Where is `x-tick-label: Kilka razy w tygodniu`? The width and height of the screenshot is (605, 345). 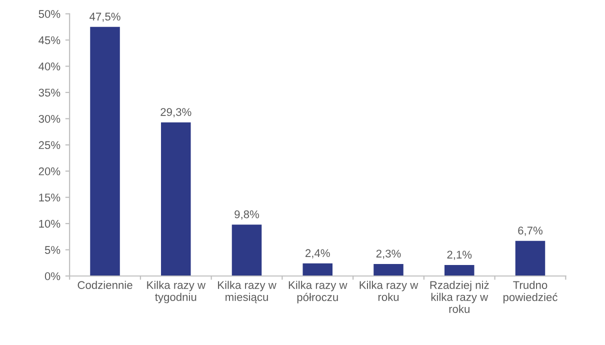 x-tick-label: Kilka razy w tygodniu is located at coordinates (176, 292).